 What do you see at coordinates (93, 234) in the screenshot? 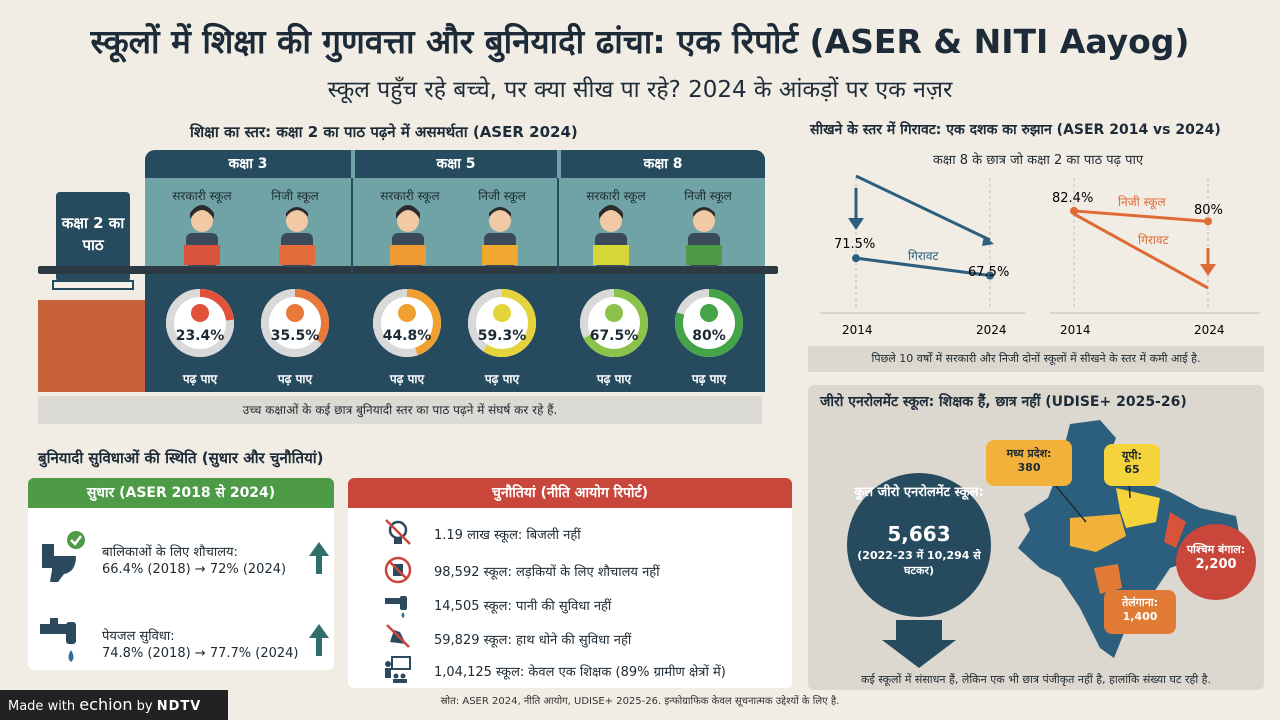
I see `book-label: कक्षा 2 का पाठ` at bounding box center [93, 234].